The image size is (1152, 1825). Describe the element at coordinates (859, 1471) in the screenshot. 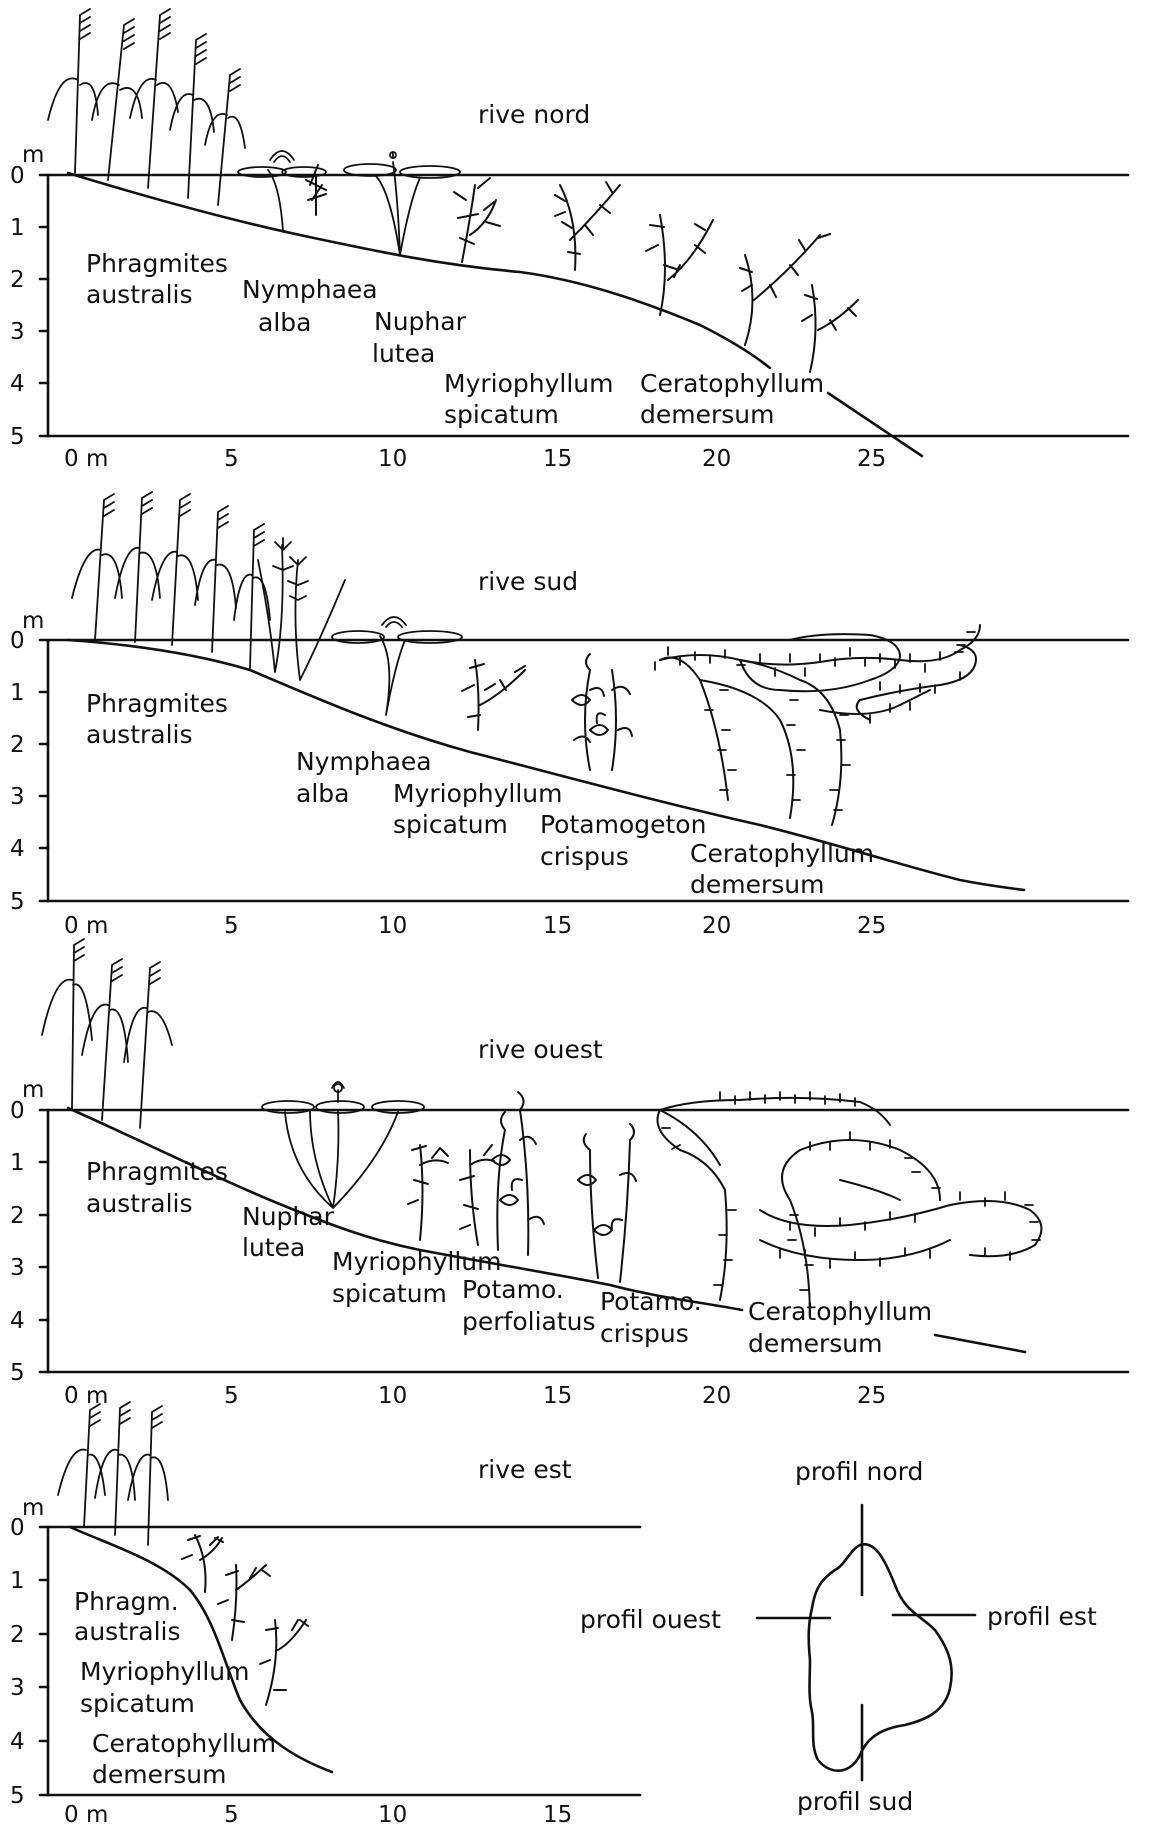

I see `profile-label-north: profil nord` at that location.